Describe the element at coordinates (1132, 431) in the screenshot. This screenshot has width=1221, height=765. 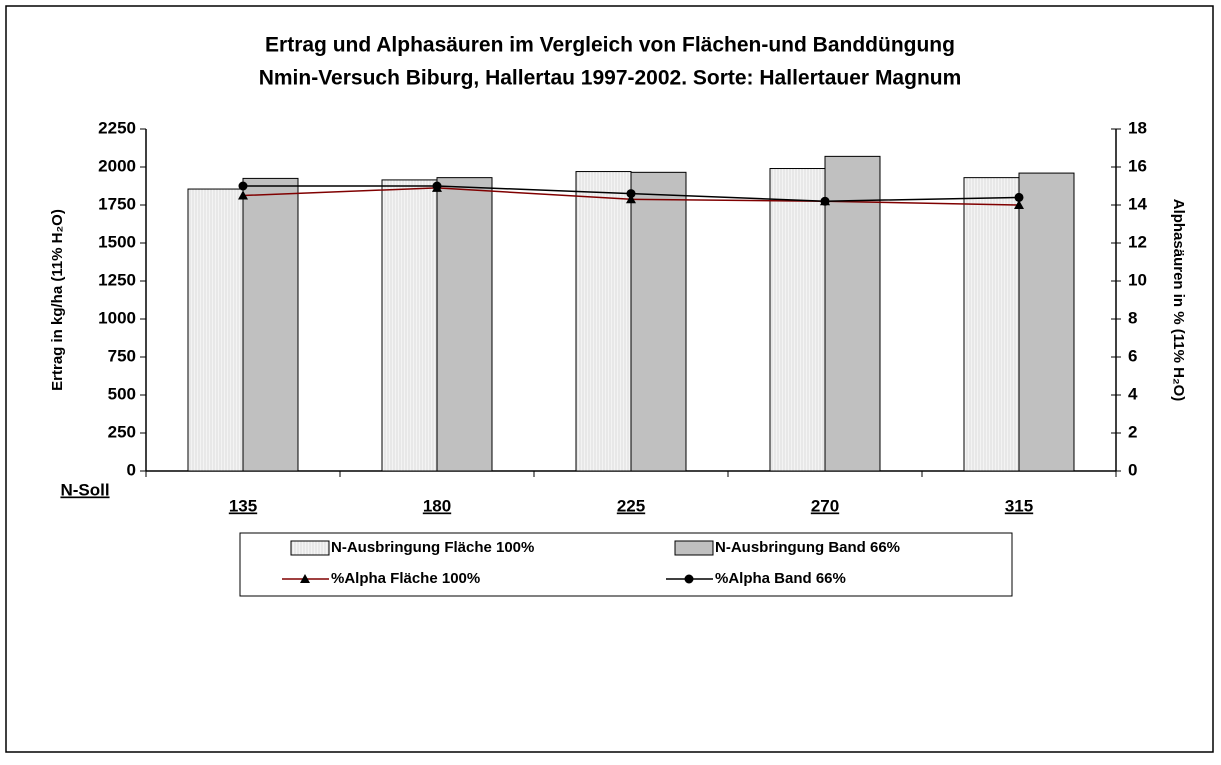
I see `y2-tick-label: 2` at that location.